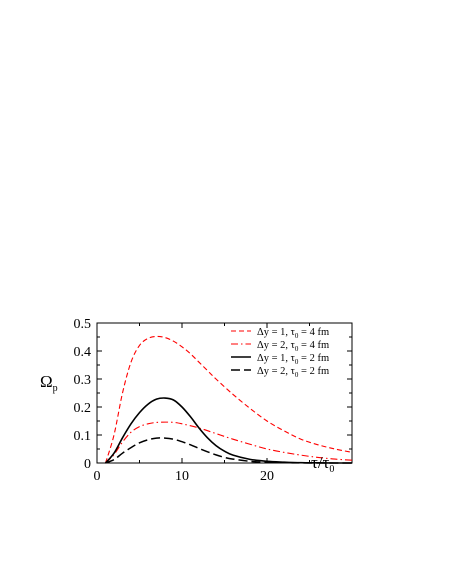 The image size is (450, 582). I want to click on x-axis-label-main: τ/τ, so click(320, 462).